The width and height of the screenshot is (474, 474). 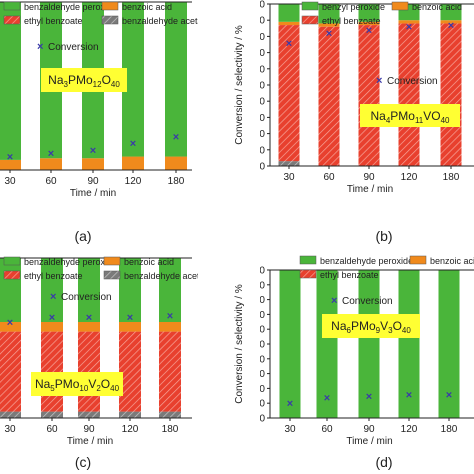 I want to click on x-tick-label-30: 30, so click(x=289, y=177).